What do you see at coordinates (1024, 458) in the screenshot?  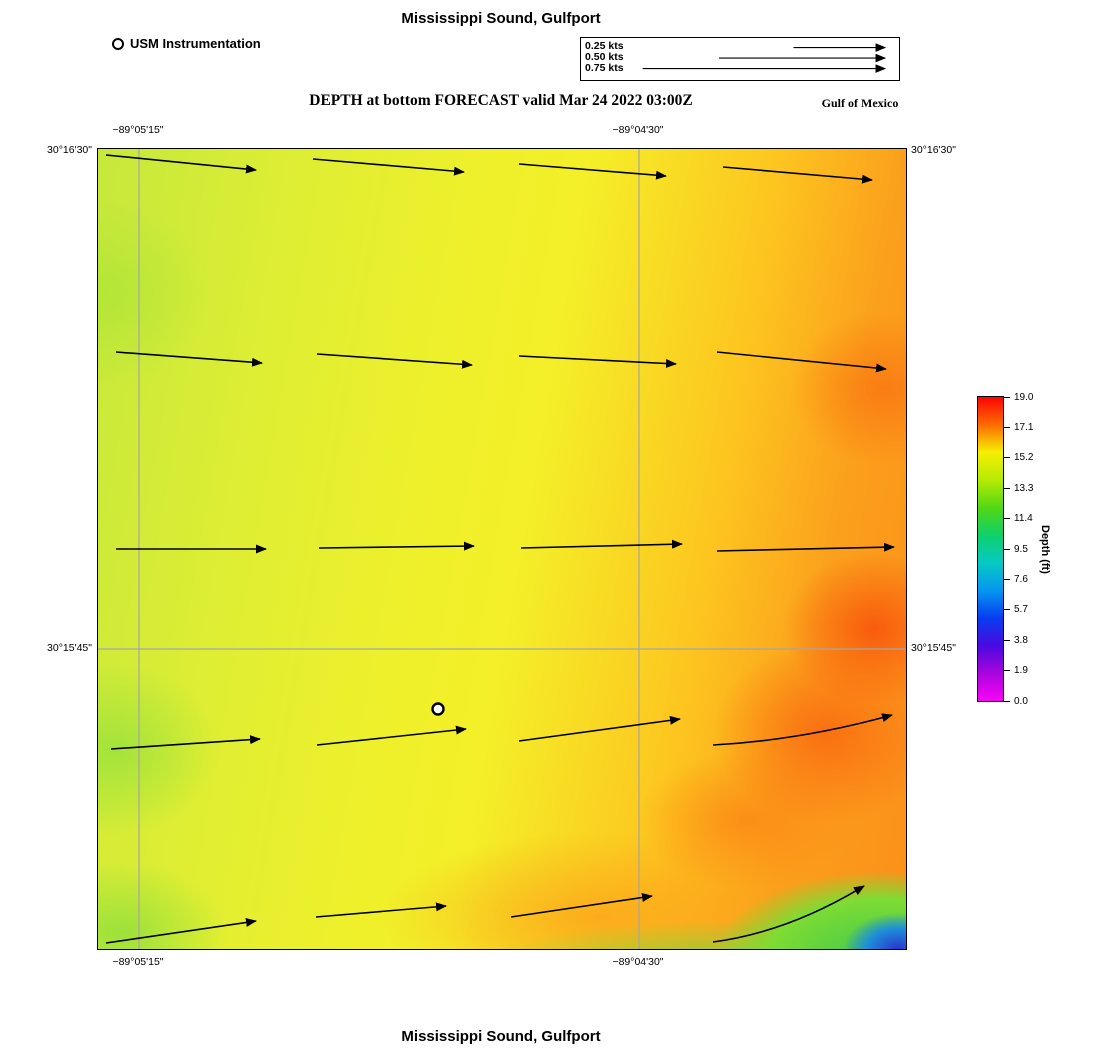 I see `colorbar-tick-label: 15.2` at bounding box center [1024, 458].